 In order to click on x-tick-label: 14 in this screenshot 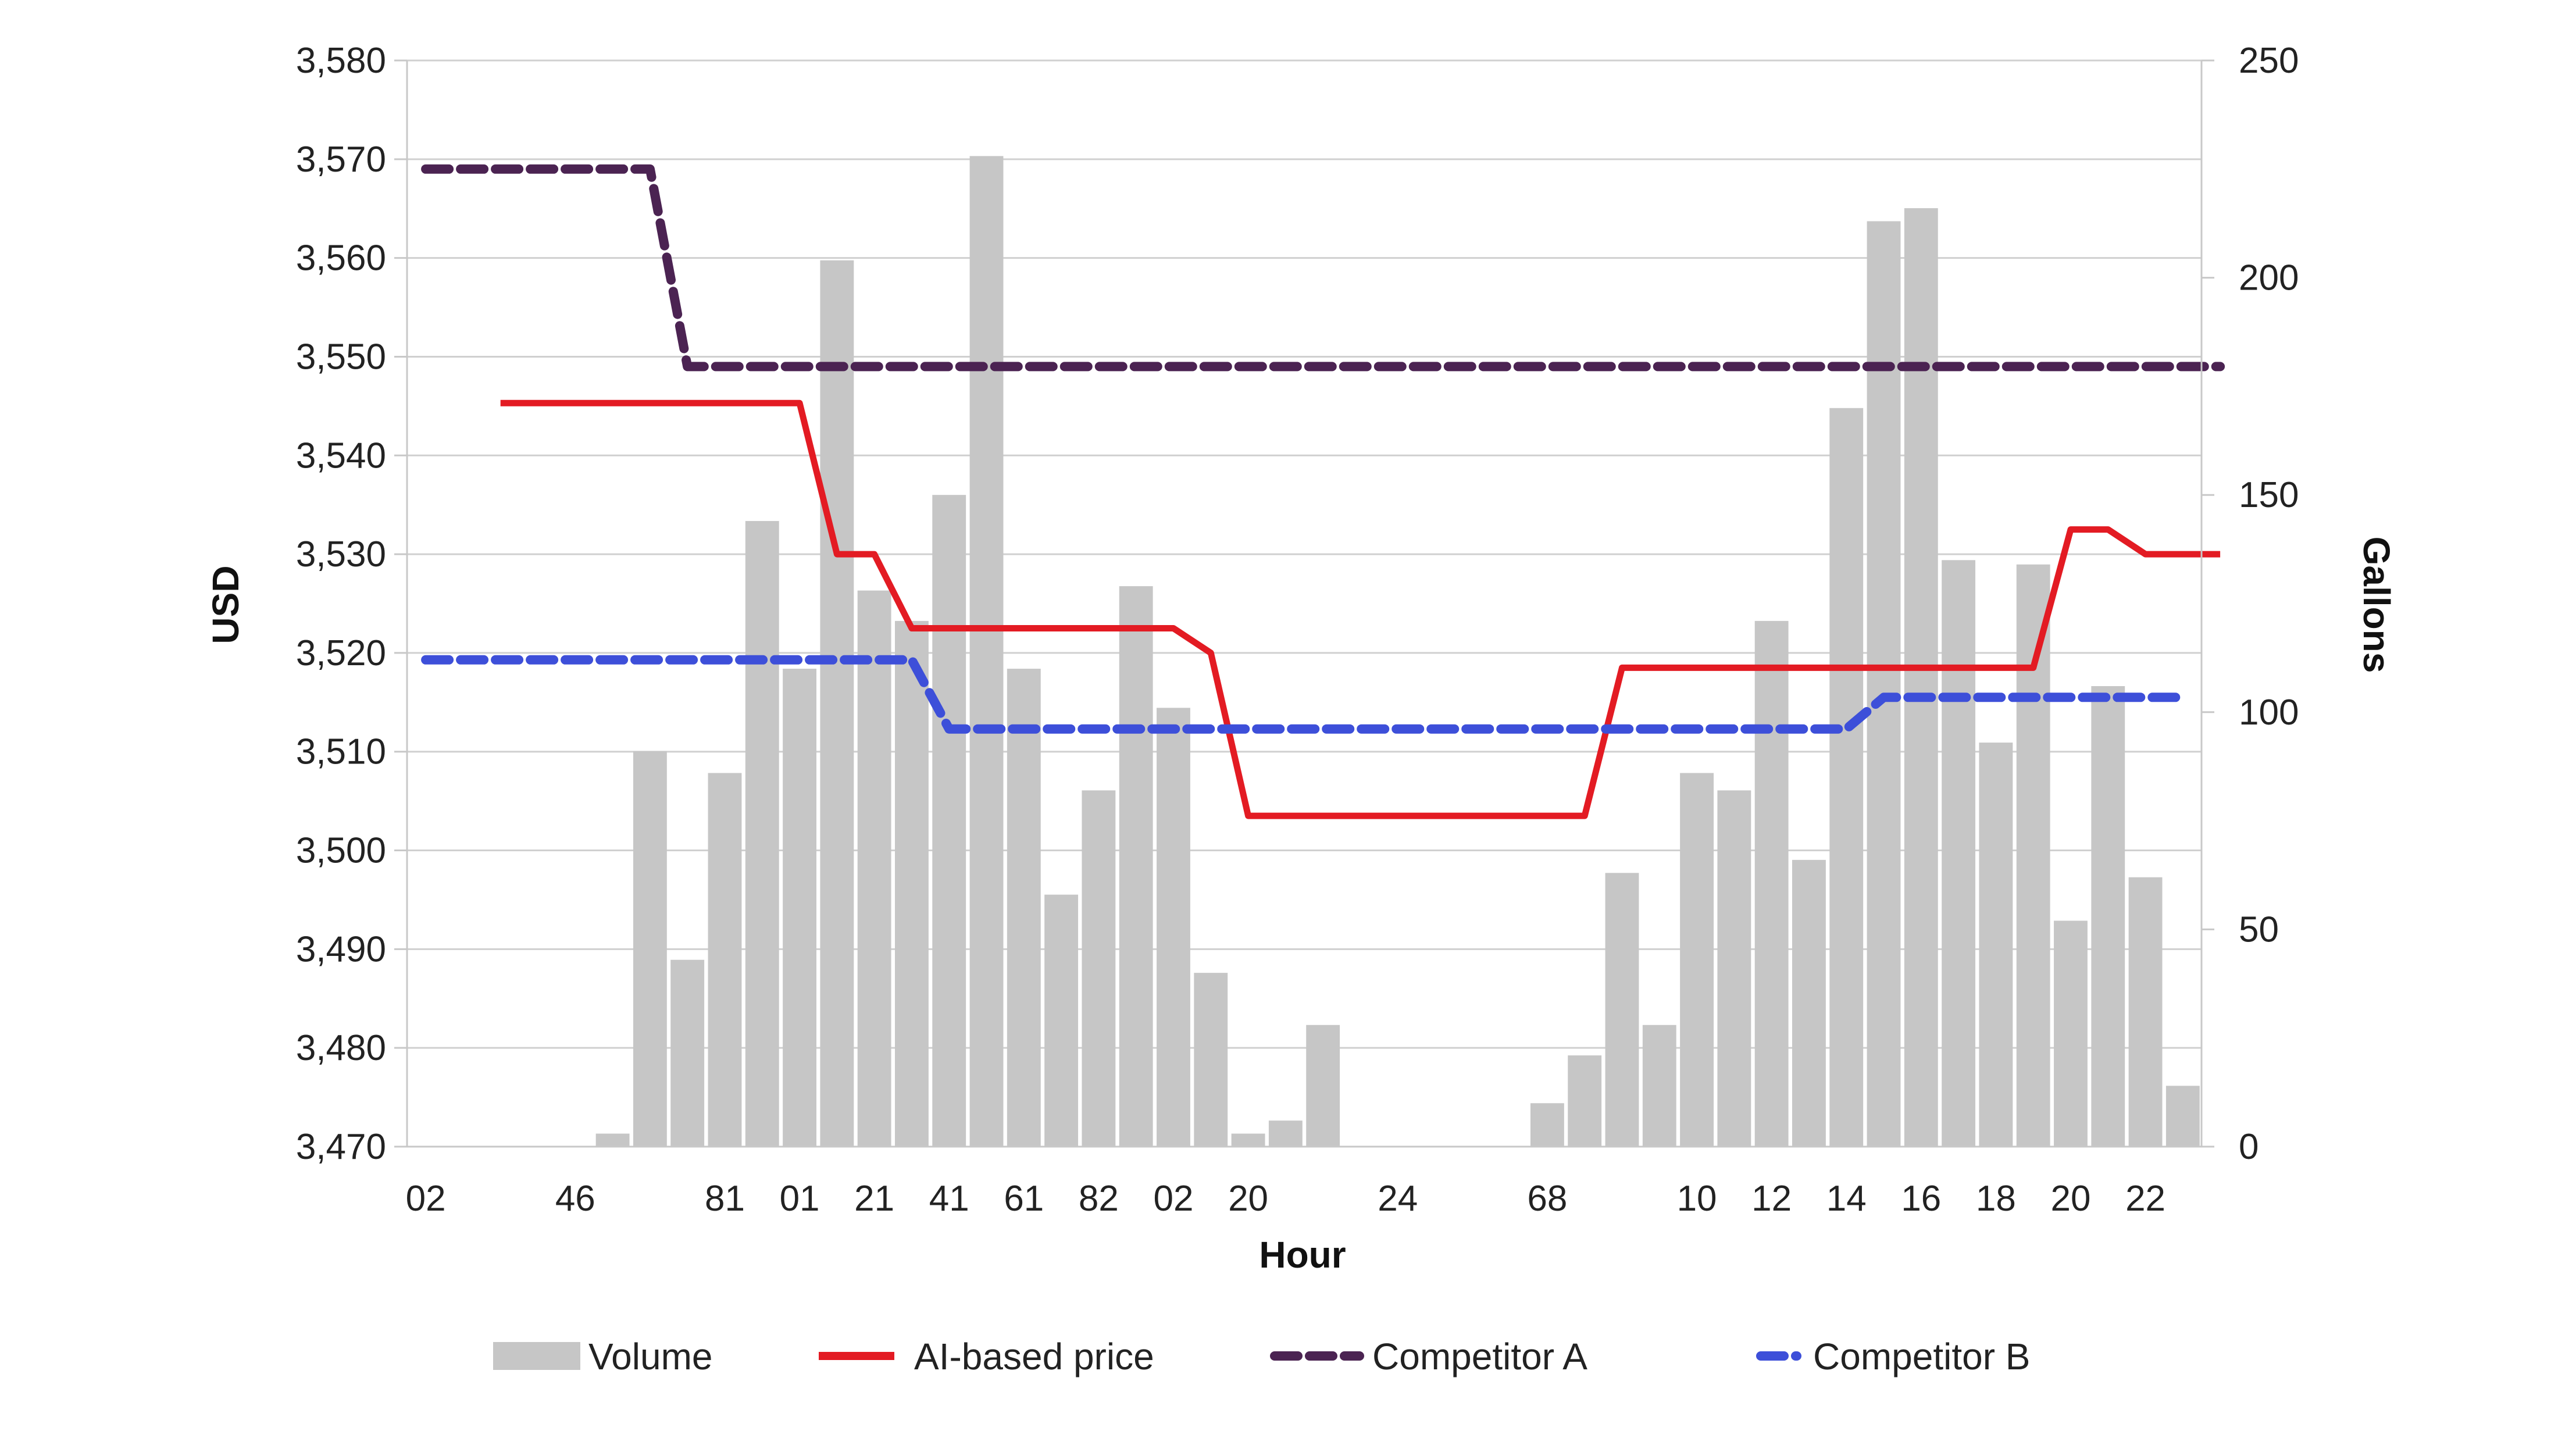, I will do `click(1847, 1199)`.